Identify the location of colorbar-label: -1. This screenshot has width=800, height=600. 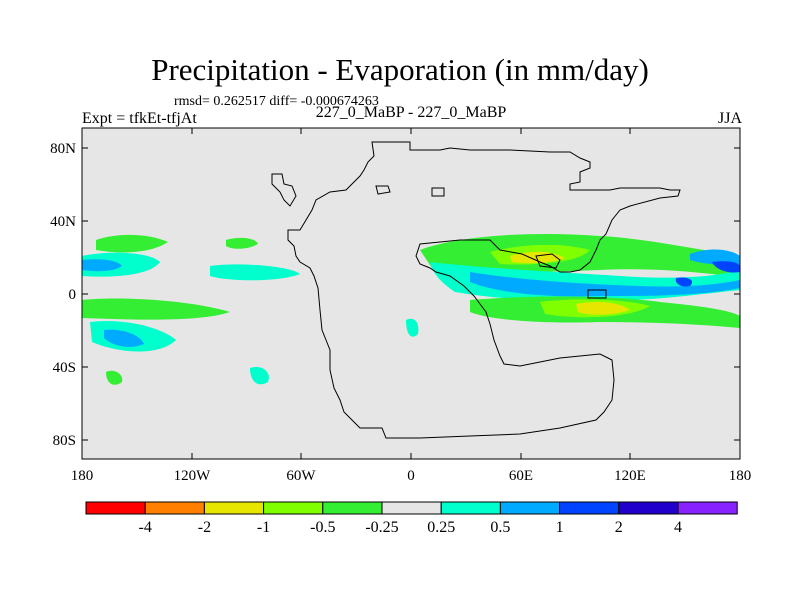
(263, 527).